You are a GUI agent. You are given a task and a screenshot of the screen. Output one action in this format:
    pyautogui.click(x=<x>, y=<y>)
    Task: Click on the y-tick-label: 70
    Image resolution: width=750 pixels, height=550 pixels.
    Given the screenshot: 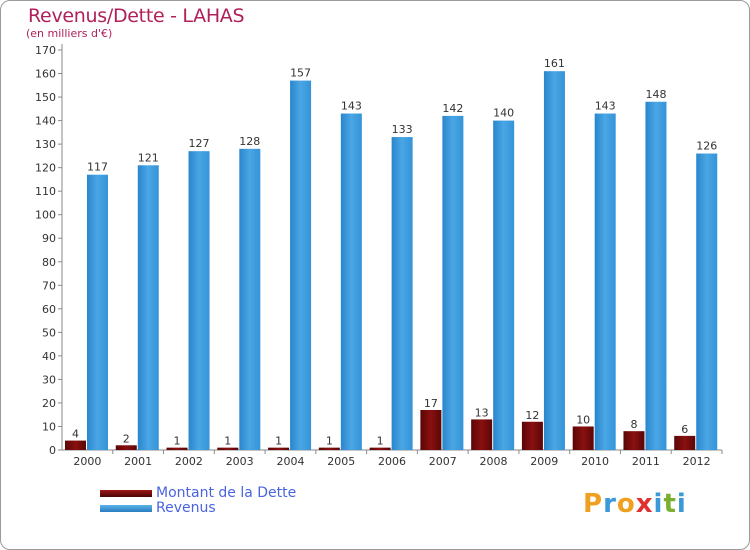 What is the action you would take?
    pyautogui.click(x=49, y=285)
    